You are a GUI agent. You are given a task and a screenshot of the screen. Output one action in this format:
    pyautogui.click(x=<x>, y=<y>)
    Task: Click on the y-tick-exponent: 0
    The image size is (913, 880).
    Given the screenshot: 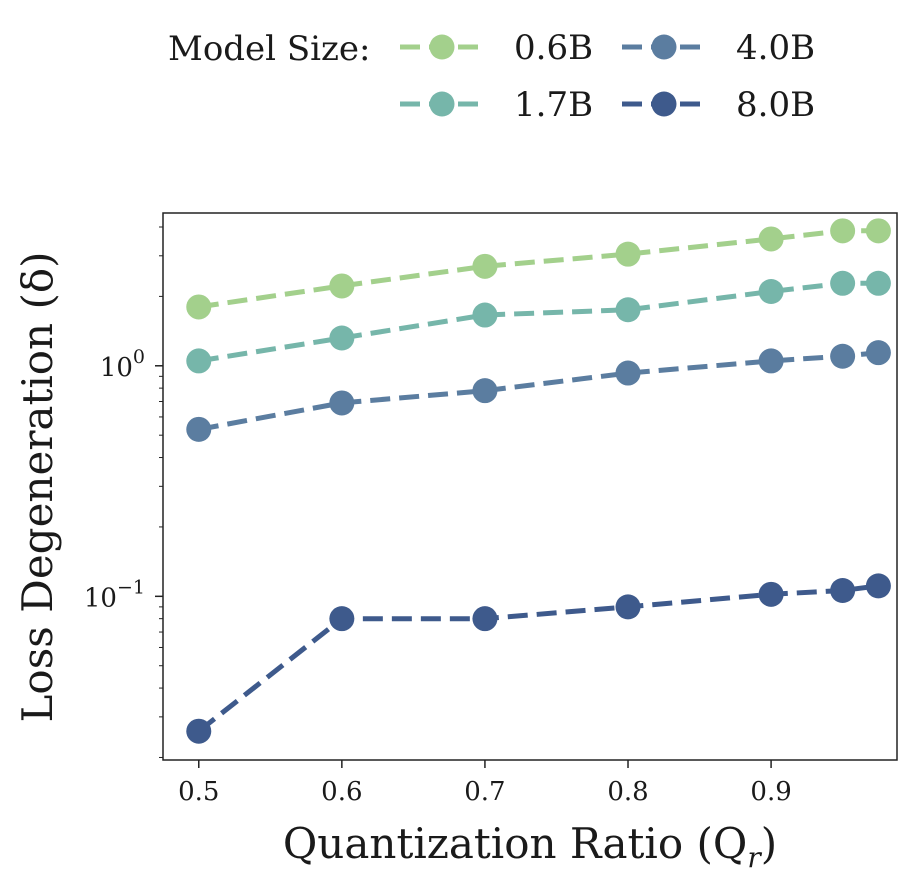 What is the action you would take?
    pyautogui.click(x=139, y=357)
    